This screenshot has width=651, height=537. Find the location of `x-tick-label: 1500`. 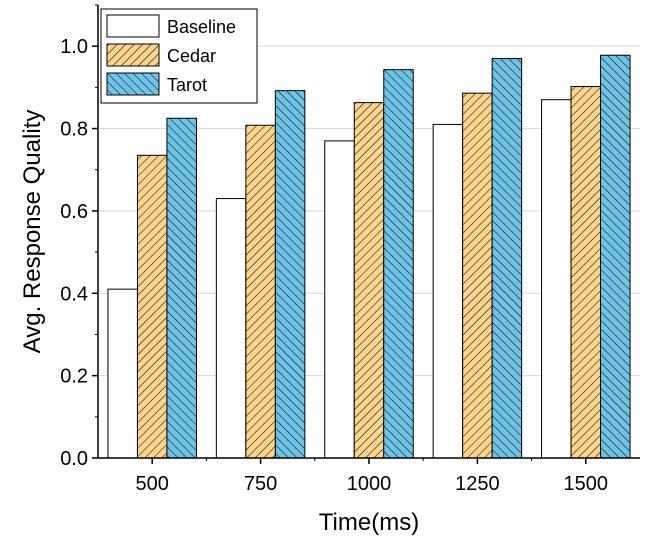

x-tick-label: 1500 is located at coordinates (586, 484).